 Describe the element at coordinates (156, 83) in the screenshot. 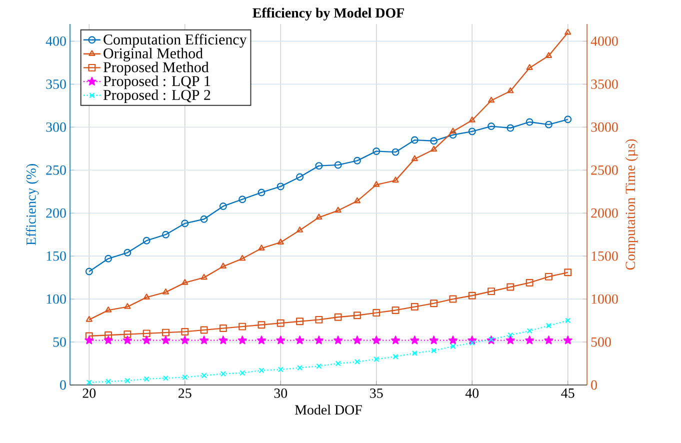

I see `legend-label: Proposed : LQP 1` at that location.